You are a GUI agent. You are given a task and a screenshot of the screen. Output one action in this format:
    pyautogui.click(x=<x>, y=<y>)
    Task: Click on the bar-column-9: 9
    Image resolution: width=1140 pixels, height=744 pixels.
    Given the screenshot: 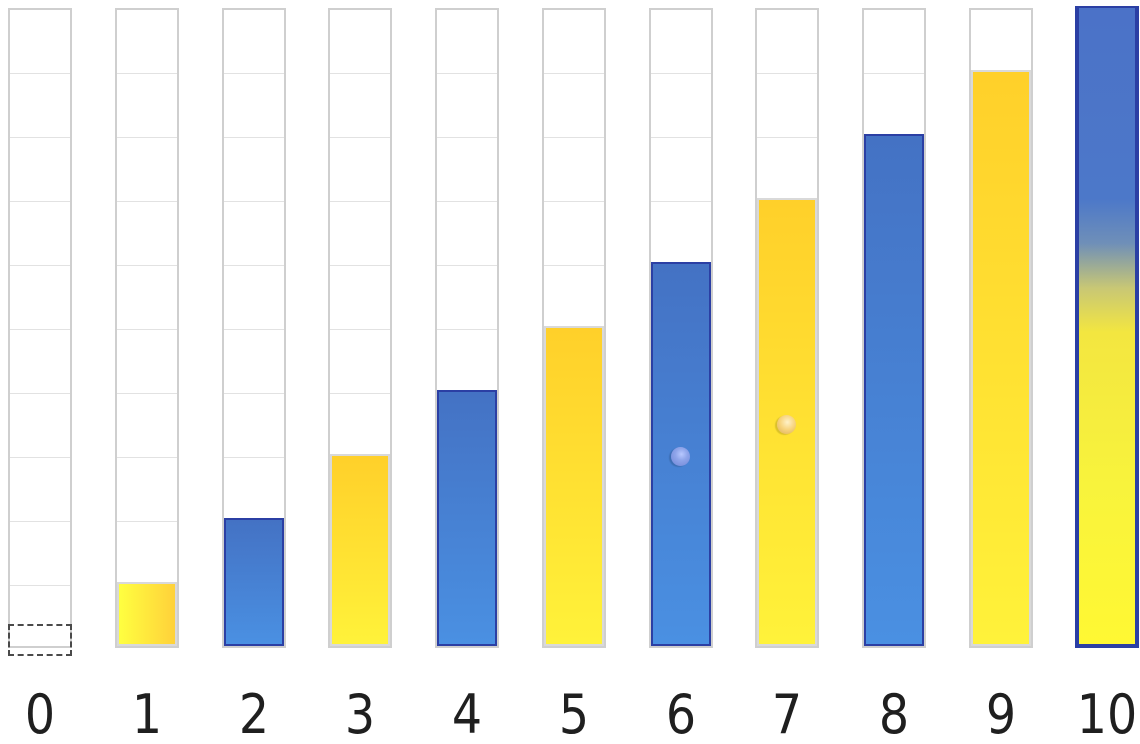 What is the action you would take?
    pyautogui.click(x=1001, y=372)
    